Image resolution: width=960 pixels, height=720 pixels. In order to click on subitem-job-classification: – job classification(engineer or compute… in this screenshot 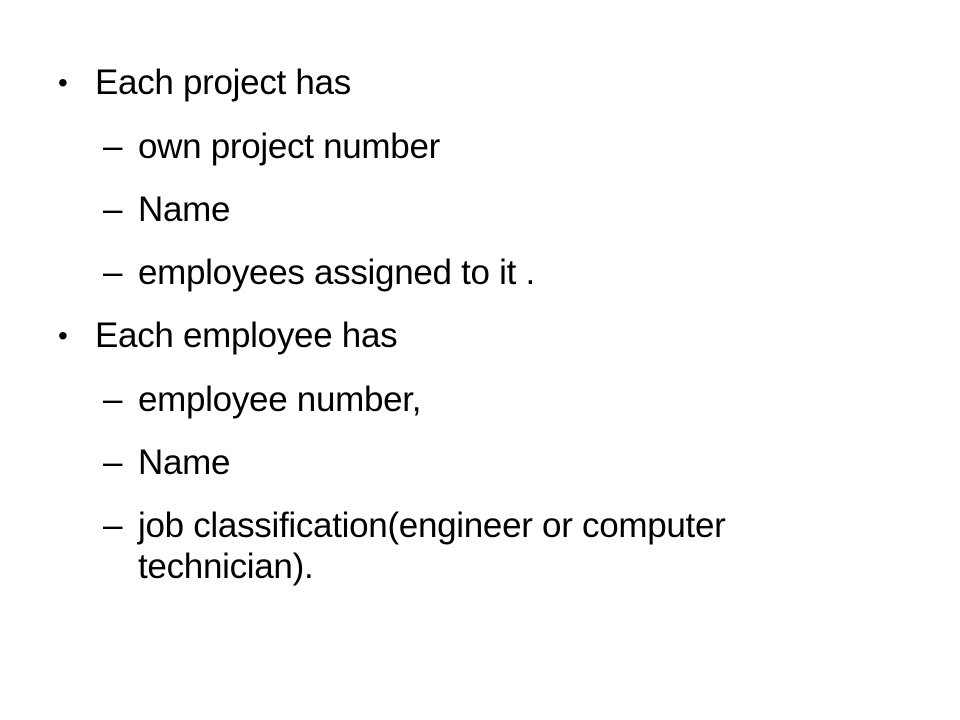, I will do `click(500, 546)`.